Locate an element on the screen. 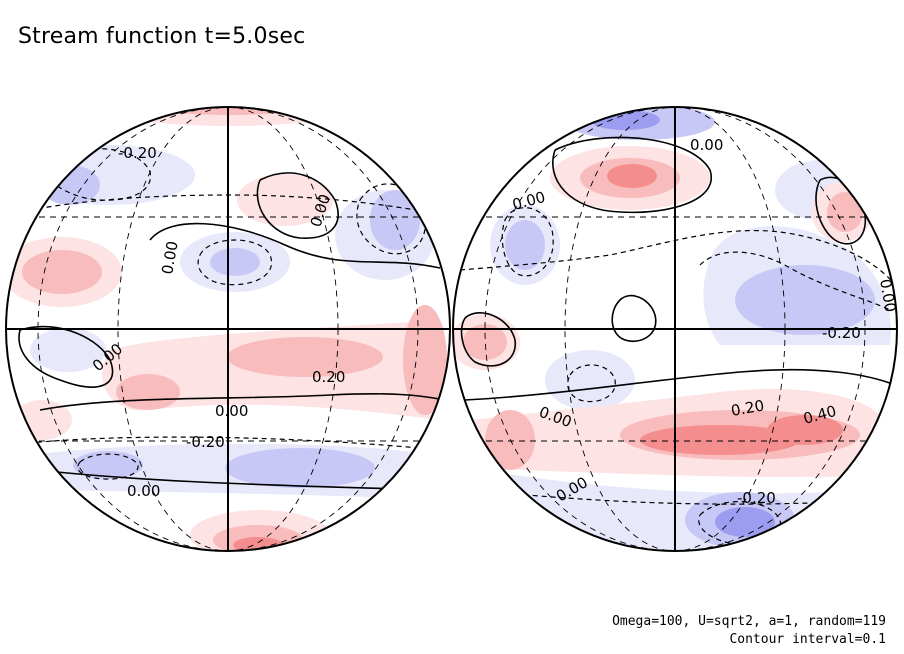 This screenshot has width=904, height=654. contour-interval-note: Contour interval=0.1 is located at coordinates (807, 639).